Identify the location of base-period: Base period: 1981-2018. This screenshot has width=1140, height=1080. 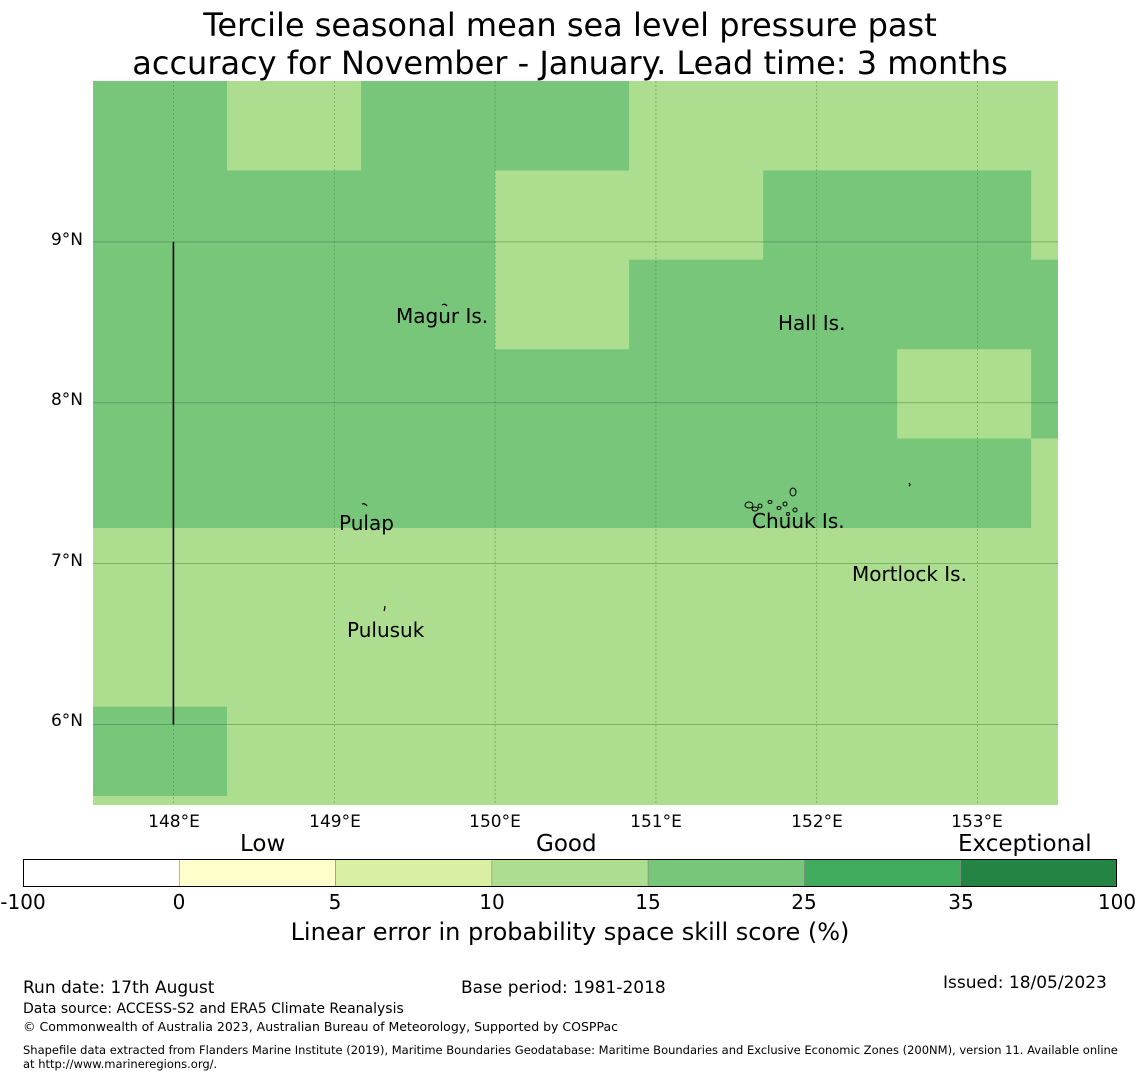
(563, 988).